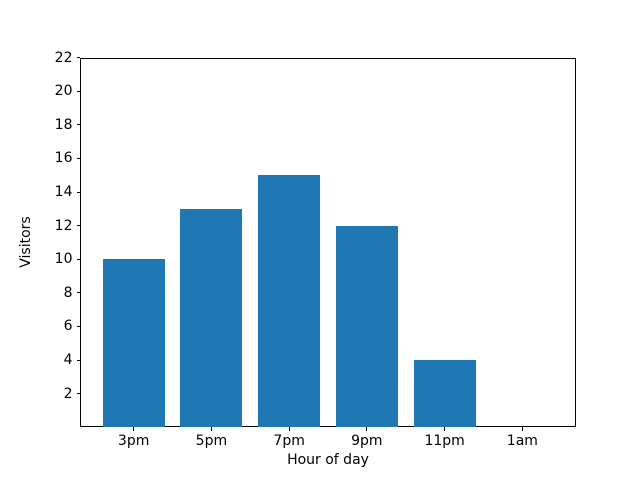 The image size is (640, 480). Describe the element at coordinates (63, 225) in the screenshot. I see `y-tick-label-12: 12` at that location.